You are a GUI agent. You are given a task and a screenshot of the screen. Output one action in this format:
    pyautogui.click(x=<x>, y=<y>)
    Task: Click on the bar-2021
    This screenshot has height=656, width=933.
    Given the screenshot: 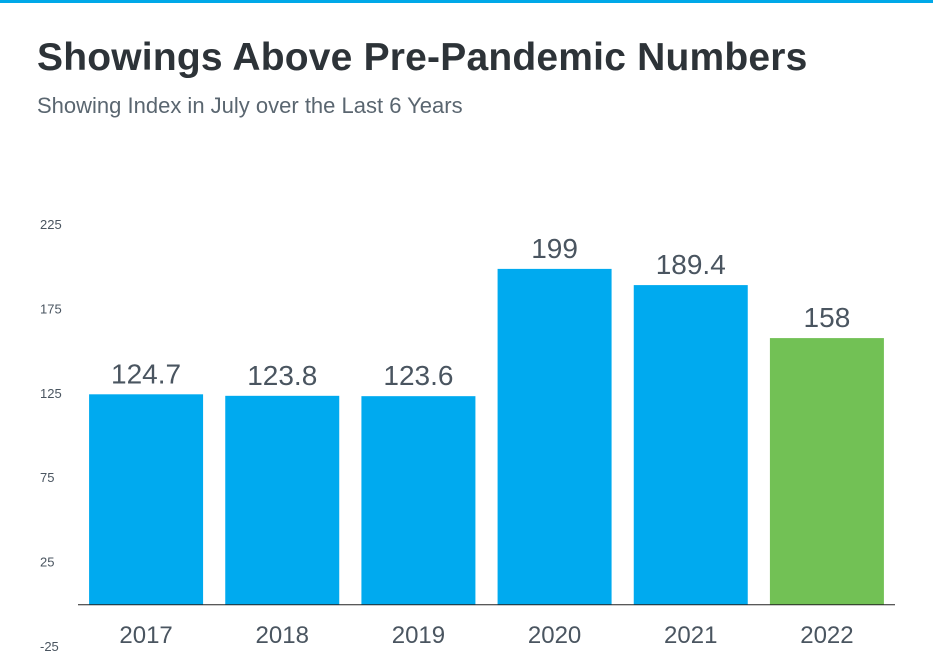 What is the action you would take?
    pyautogui.click(x=690, y=445)
    